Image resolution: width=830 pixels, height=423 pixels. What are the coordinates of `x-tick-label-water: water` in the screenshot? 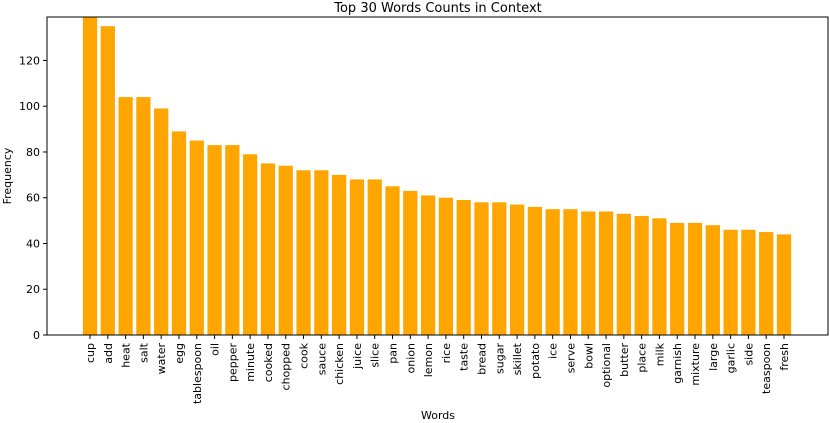 It's located at (161, 359).